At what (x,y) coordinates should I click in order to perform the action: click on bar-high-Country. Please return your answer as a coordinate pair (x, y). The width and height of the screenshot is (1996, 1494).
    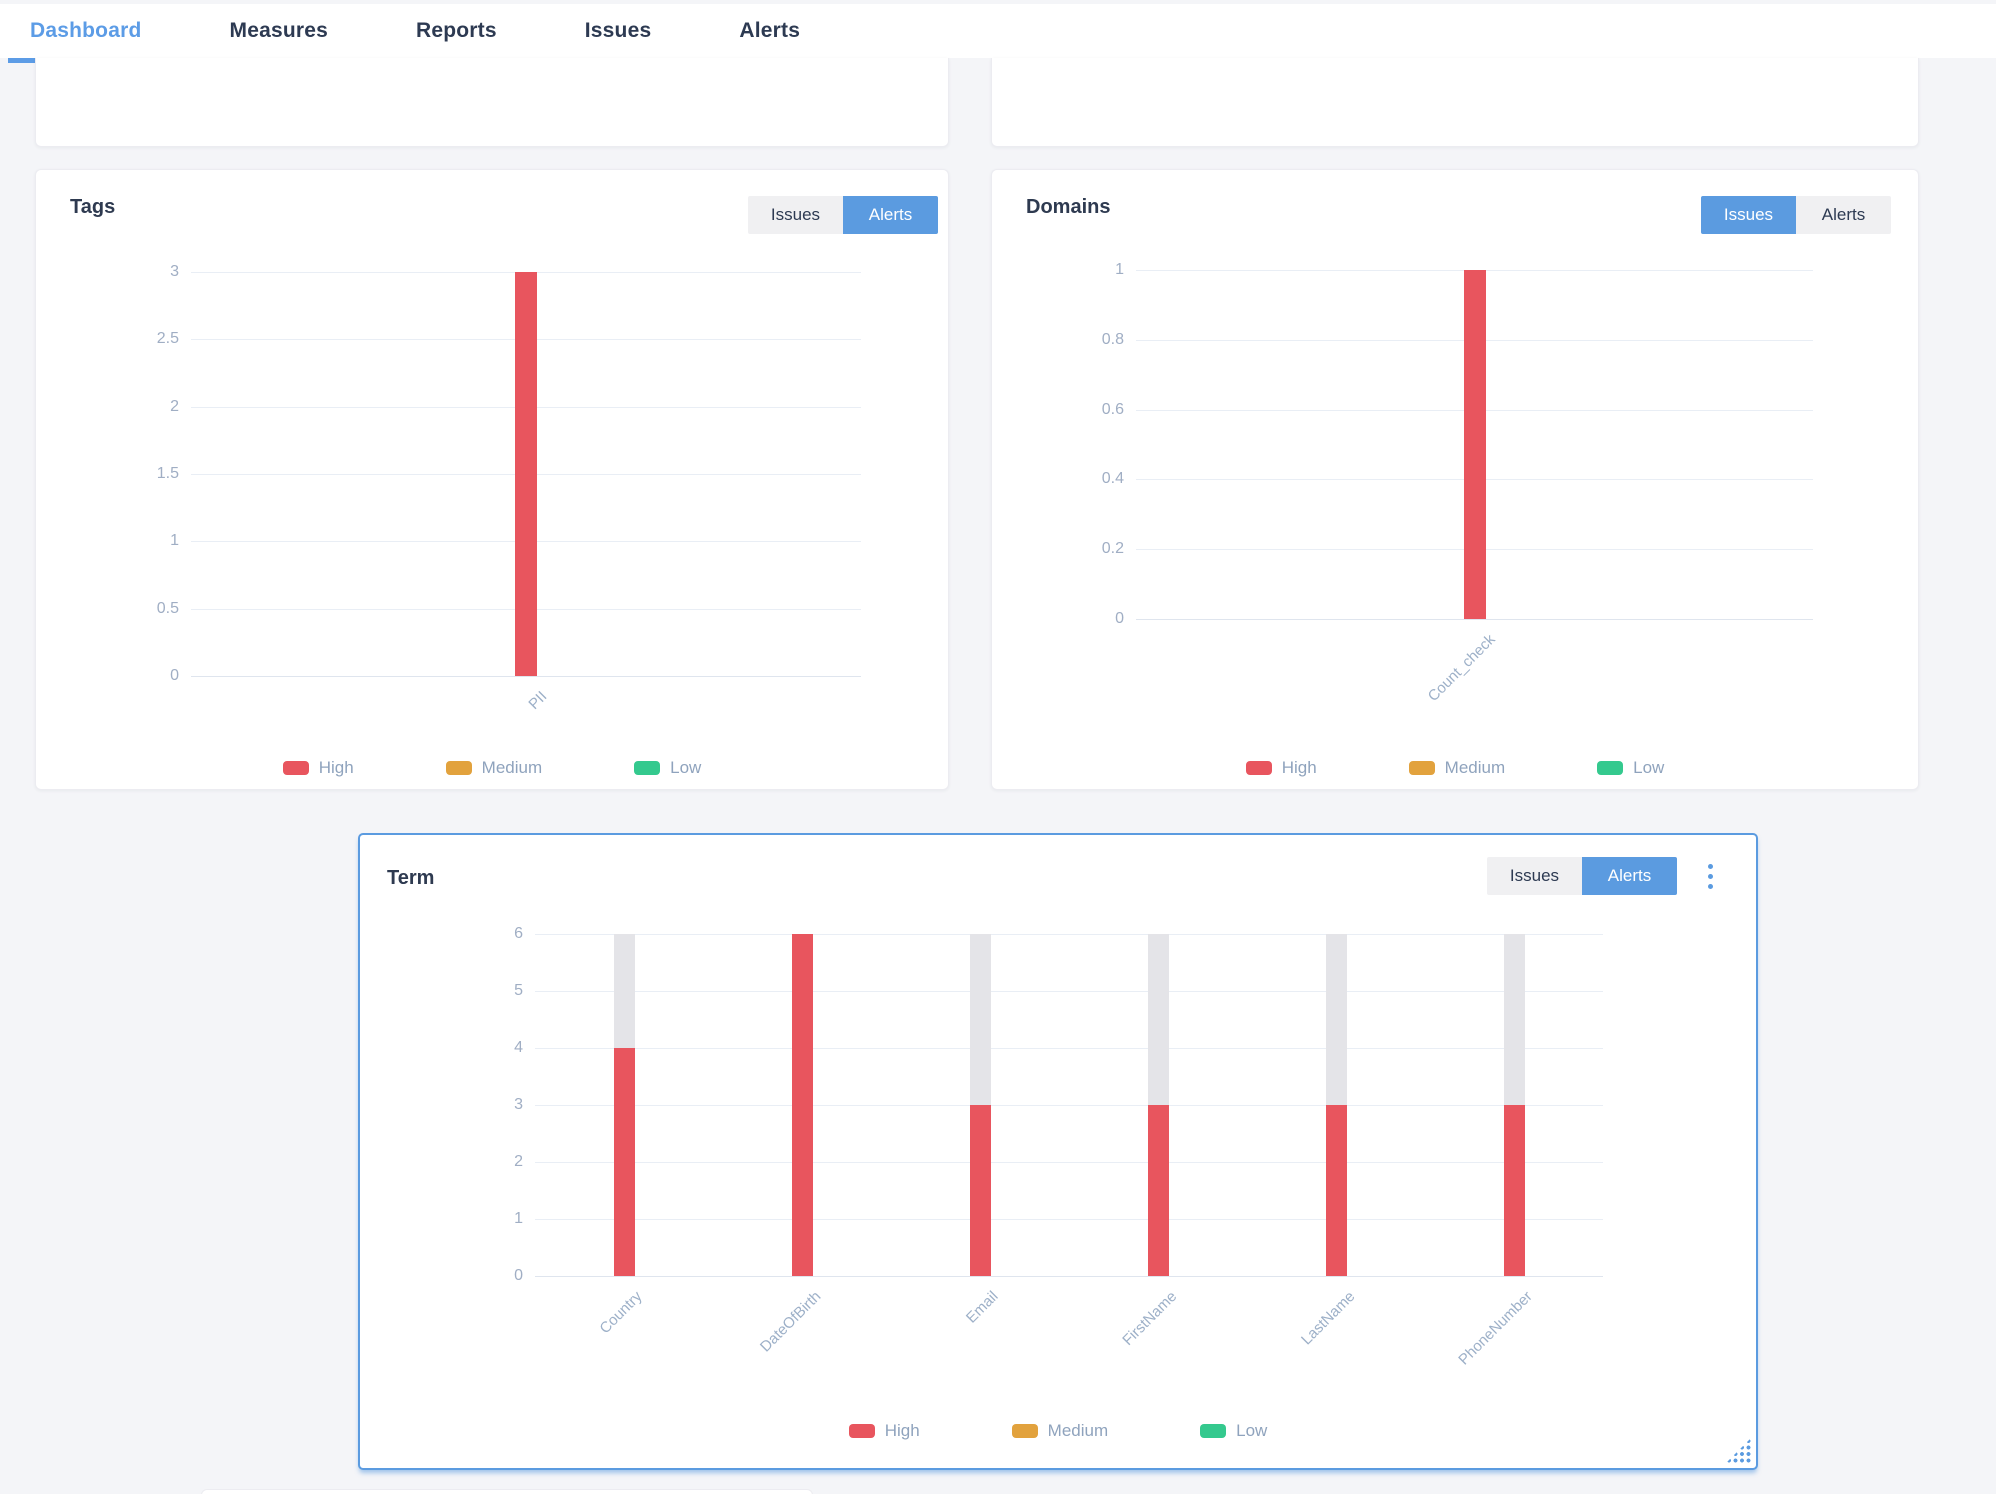
    Looking at the image, I should click on (624, 1162).